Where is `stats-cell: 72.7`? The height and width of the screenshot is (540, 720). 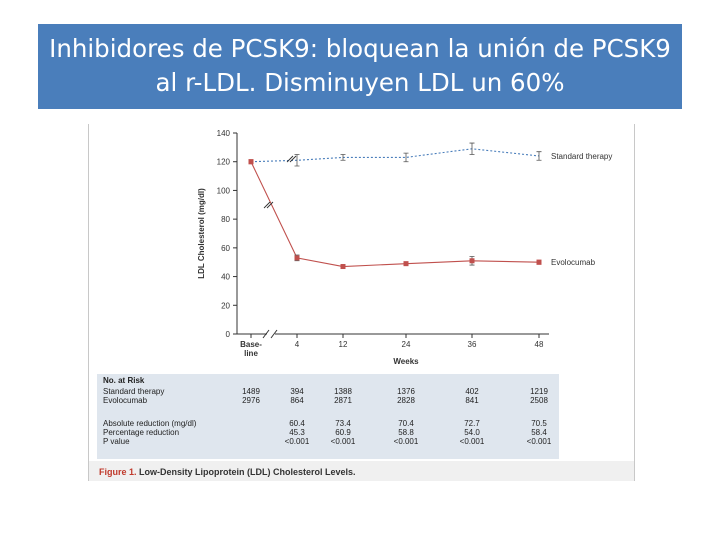
stats-cell: 72.7 is located at coordinates (472, 423).